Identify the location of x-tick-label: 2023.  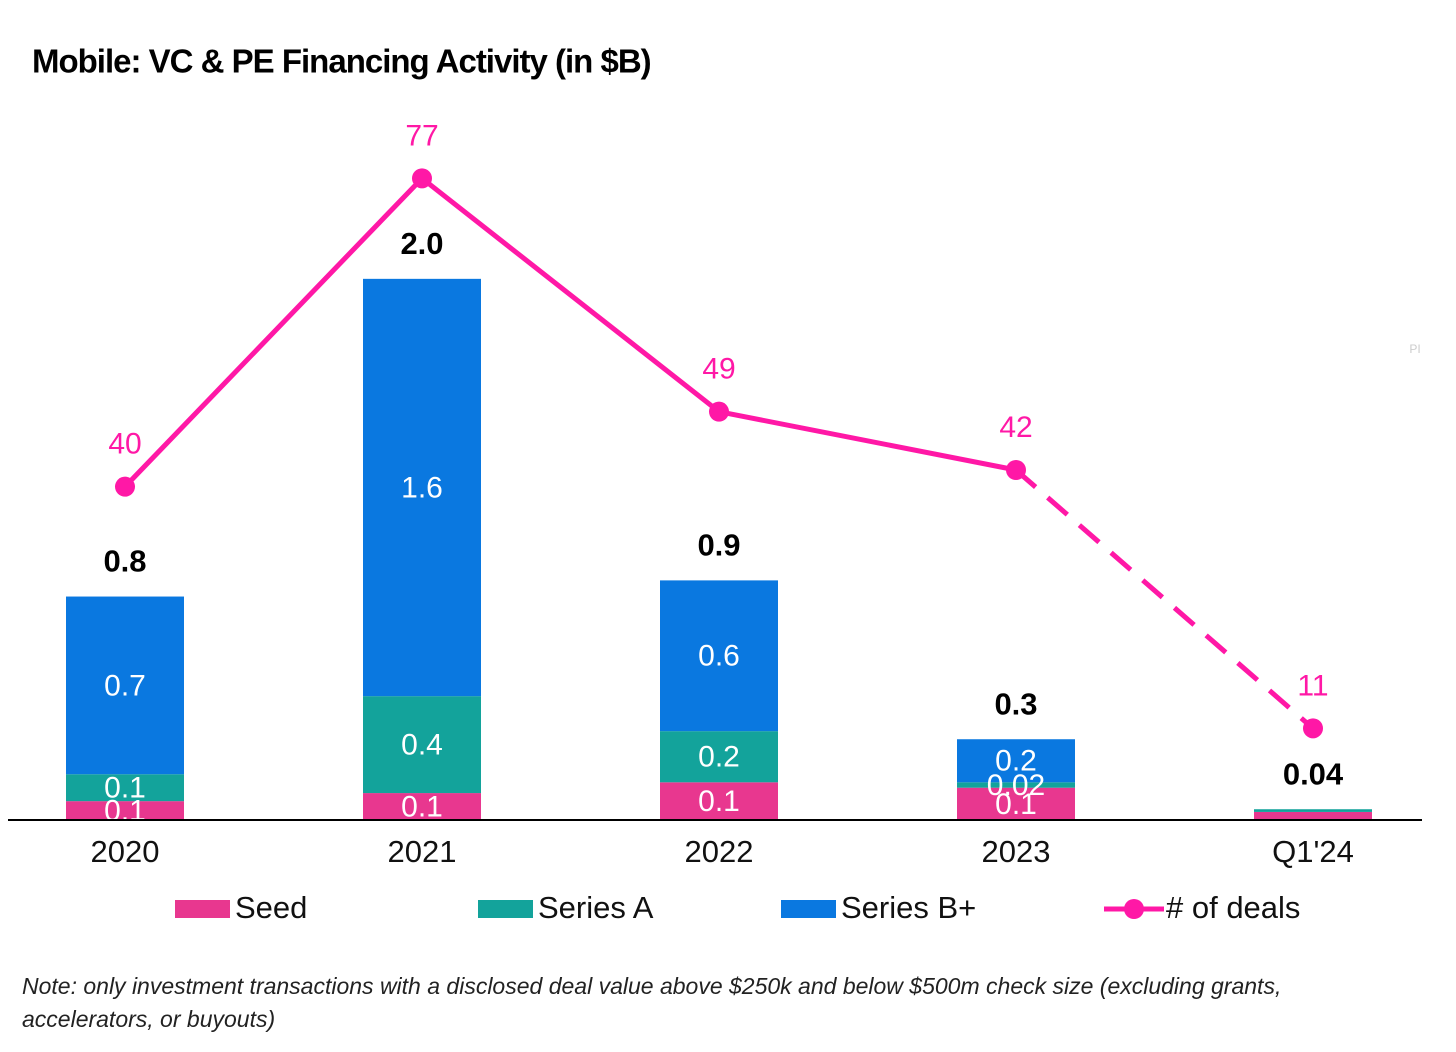
(1016, 851).